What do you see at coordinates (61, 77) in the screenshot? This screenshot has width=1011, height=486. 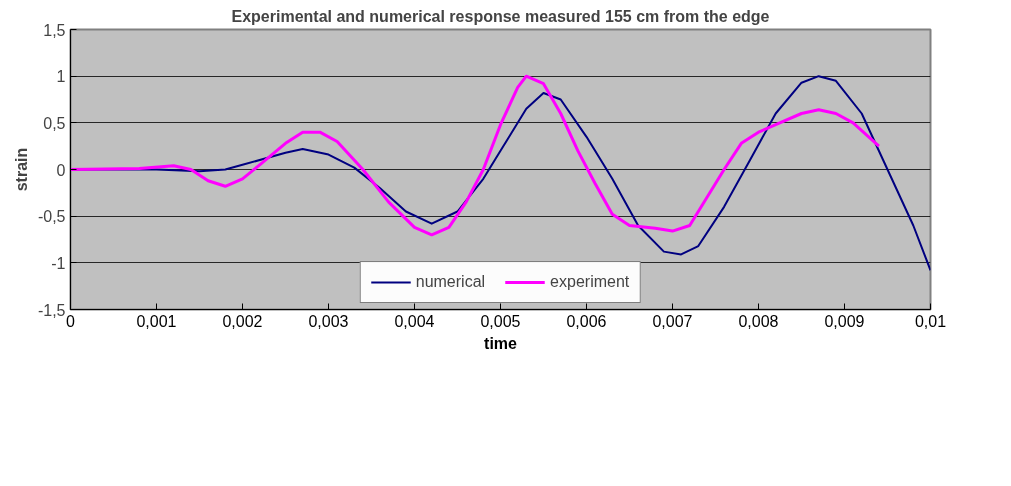 I see `y-tick-label: 1` at bounding box center [61, 77].